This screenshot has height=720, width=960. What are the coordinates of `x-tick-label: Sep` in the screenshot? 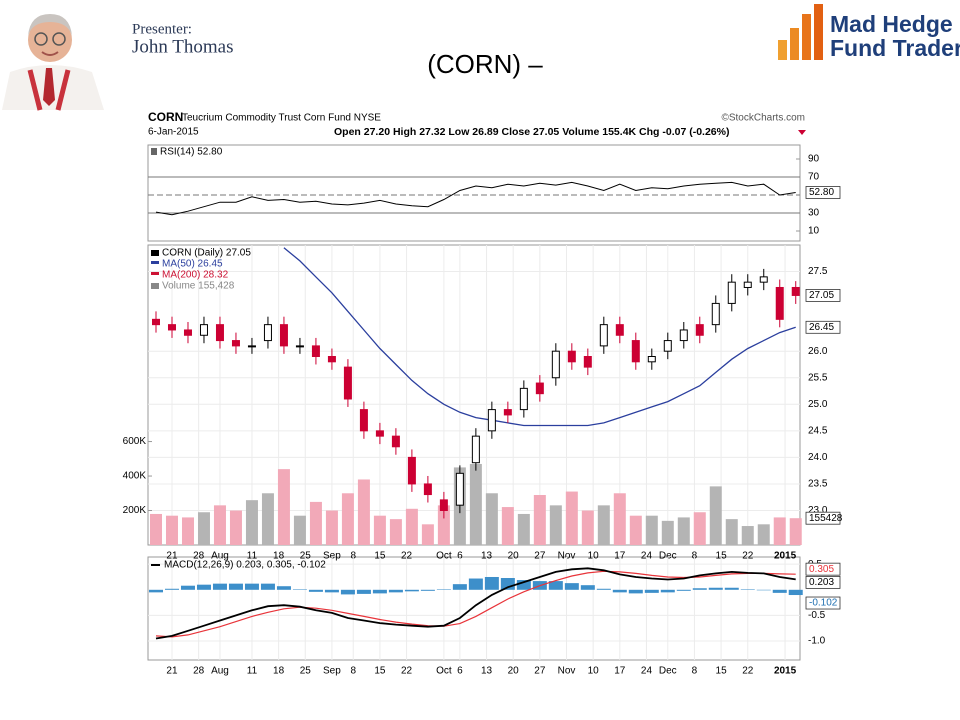 It's located at (332, 671).